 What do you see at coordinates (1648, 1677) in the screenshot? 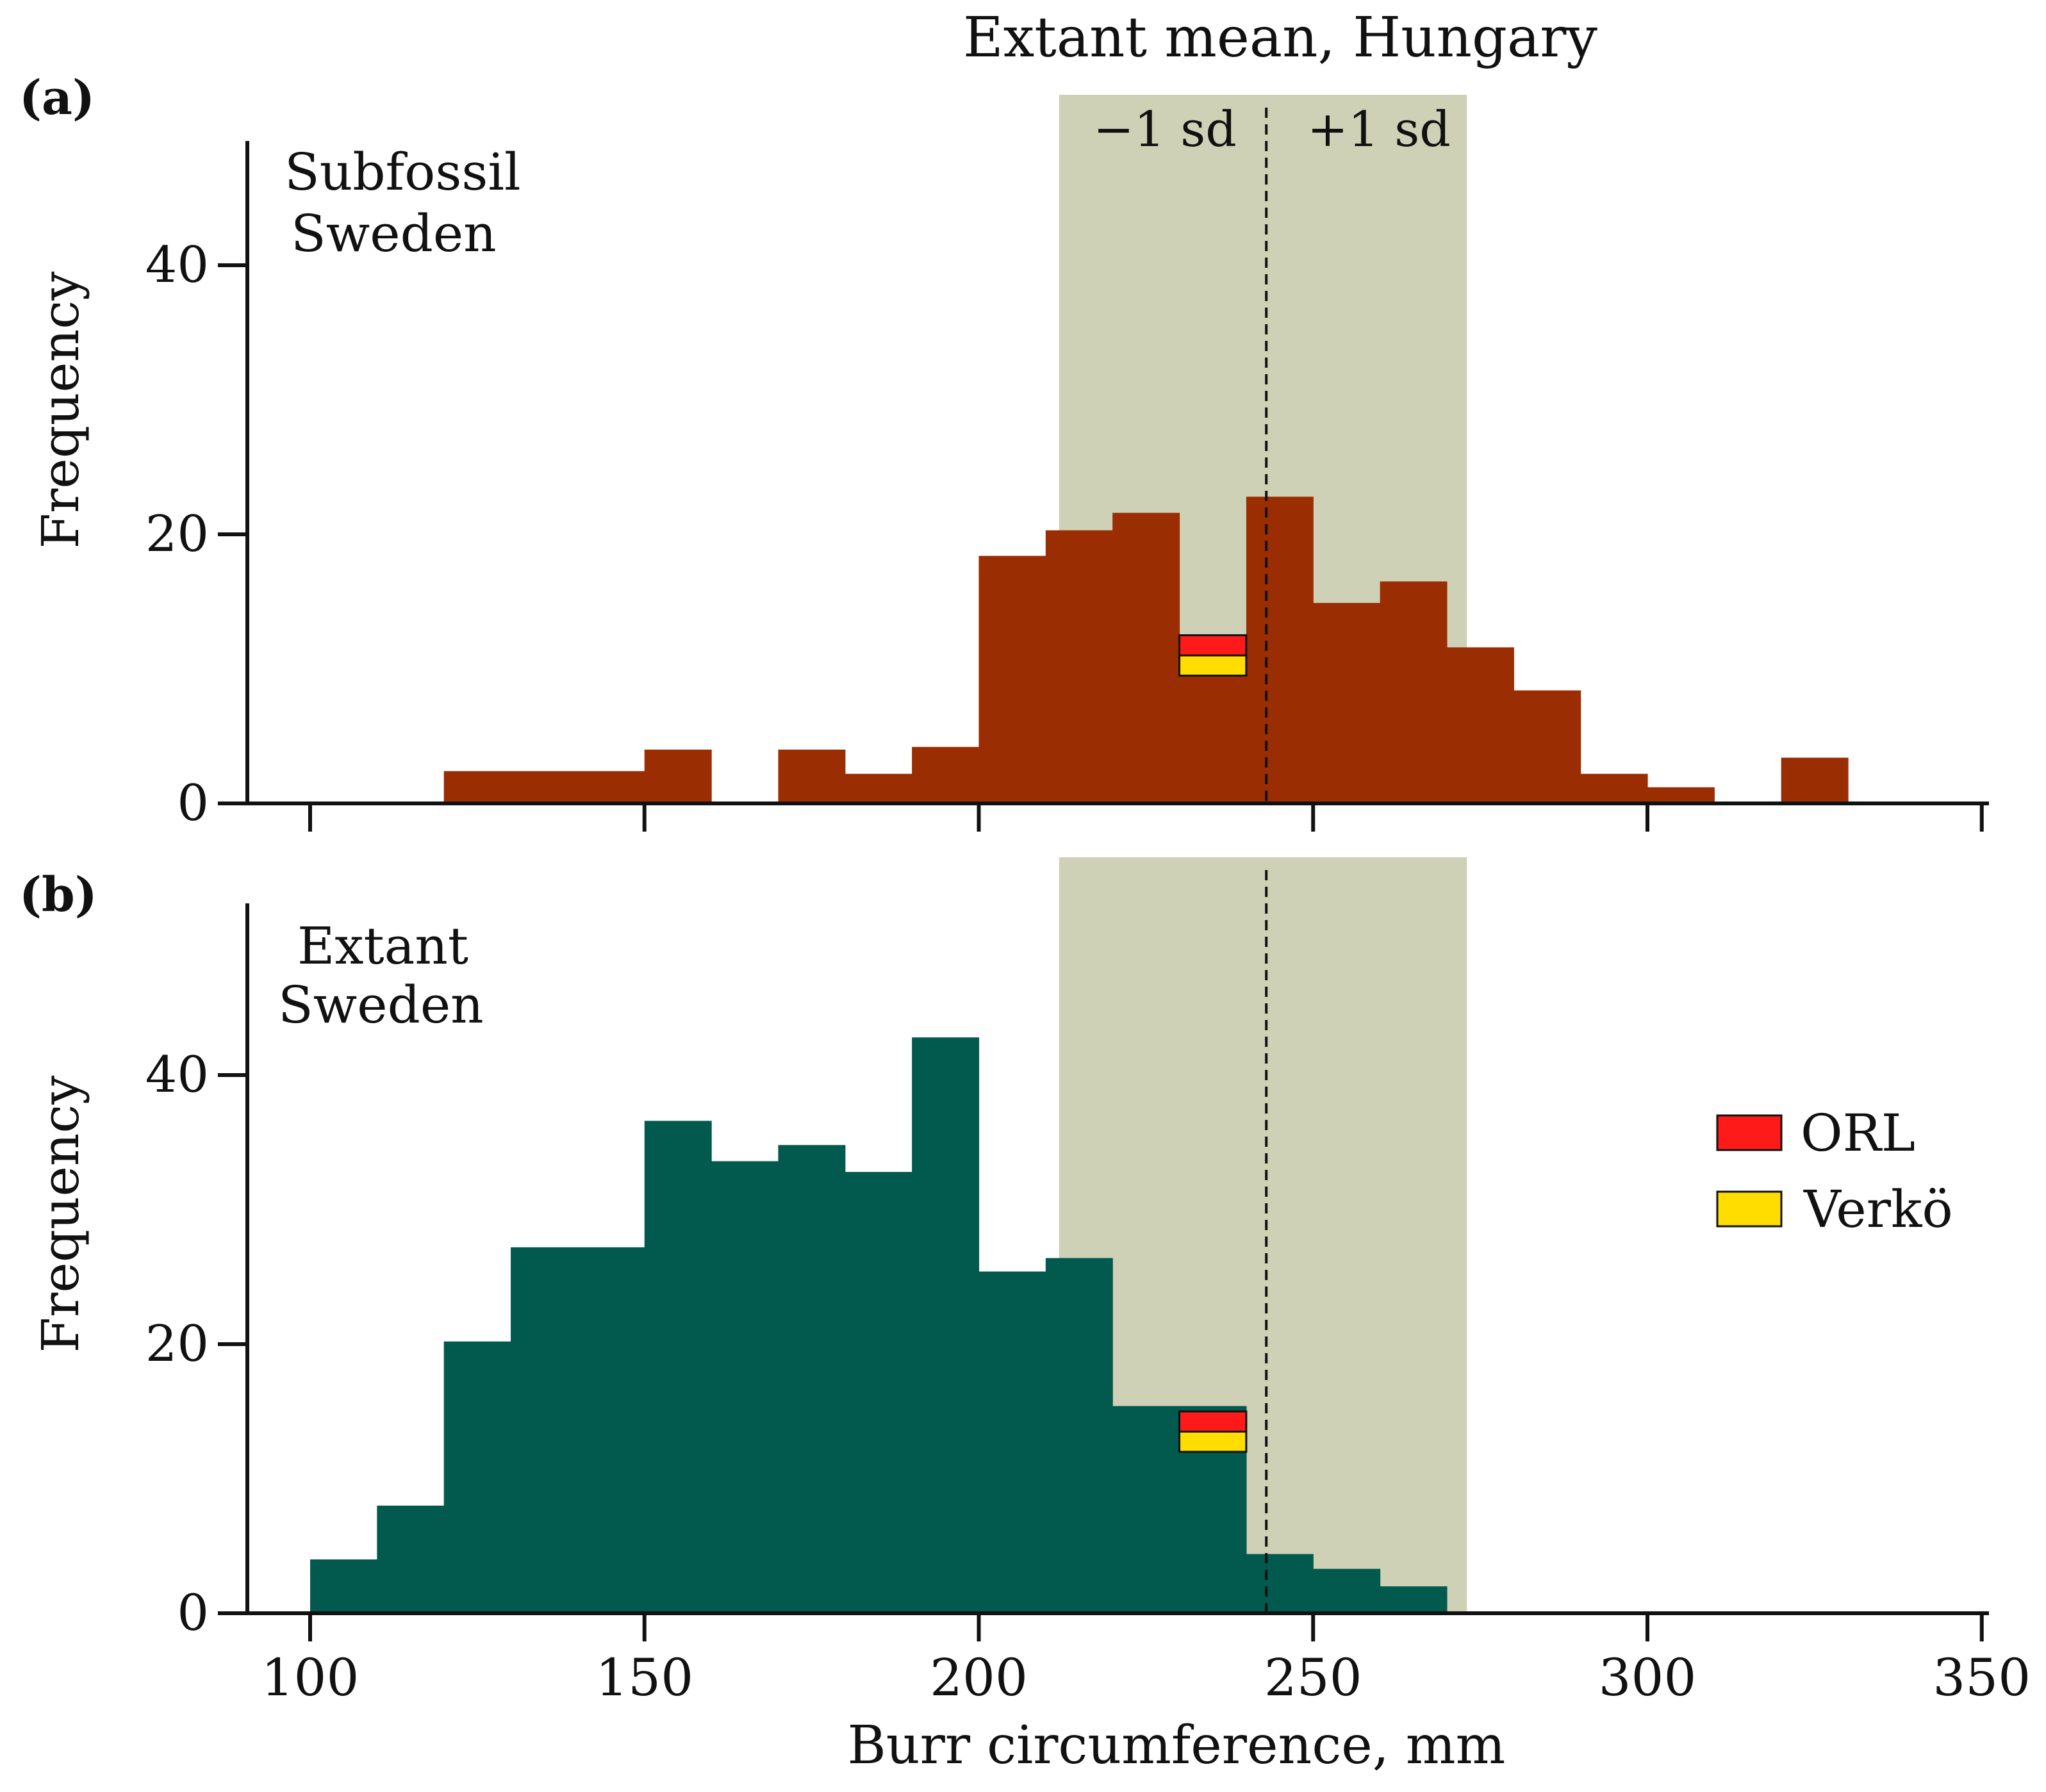
I see `x-tick-label: 300` at bounding box center [1648, 1677].